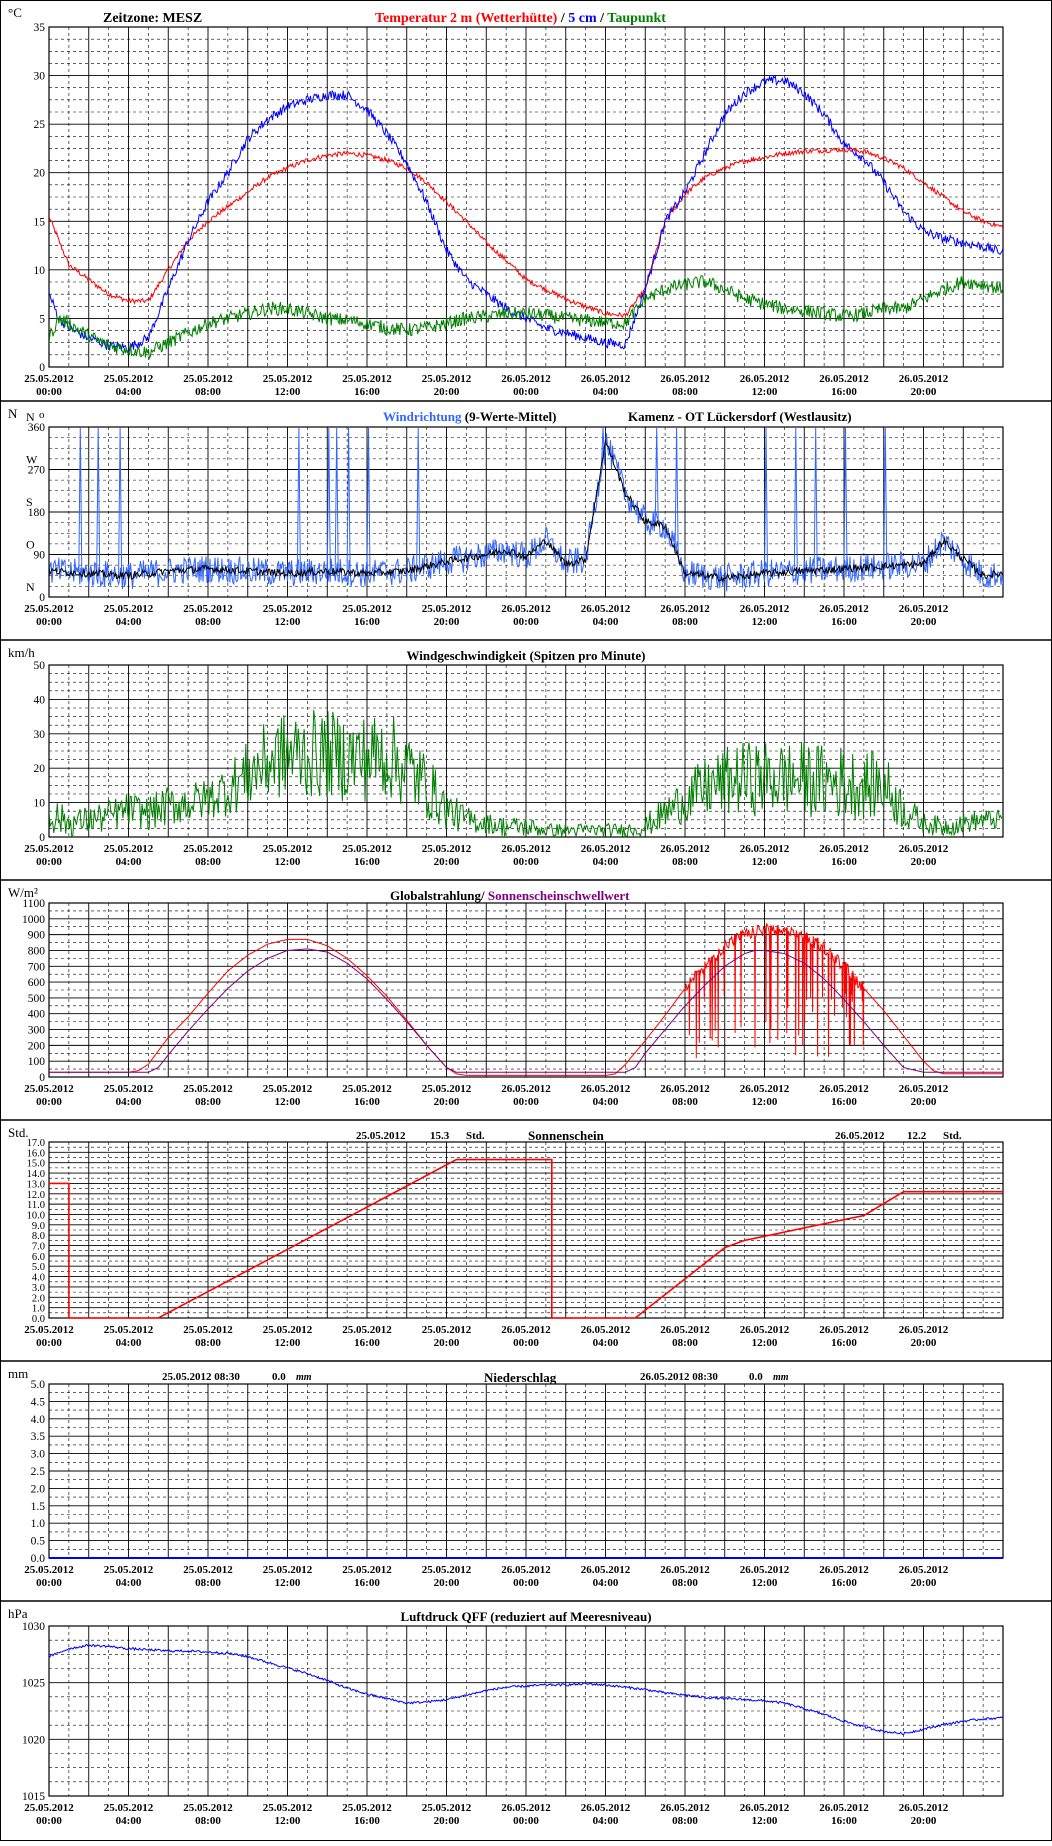  What do you see at coordinates (510, 895) in the screenshot?
I see `panel-title: Globalstrahlung/ Sonnenscheinschwellwert` at bounding box center [510, 895].